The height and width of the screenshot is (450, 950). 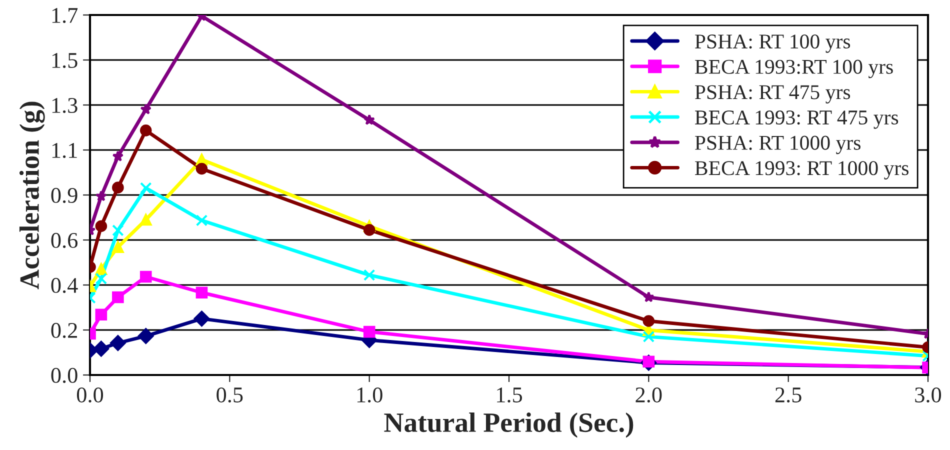 What do you see at coordinates (772, 43) in the screenshot?
I see `legend-label: PSHA: RT 100 yrs` at bounding box center [772, 43].